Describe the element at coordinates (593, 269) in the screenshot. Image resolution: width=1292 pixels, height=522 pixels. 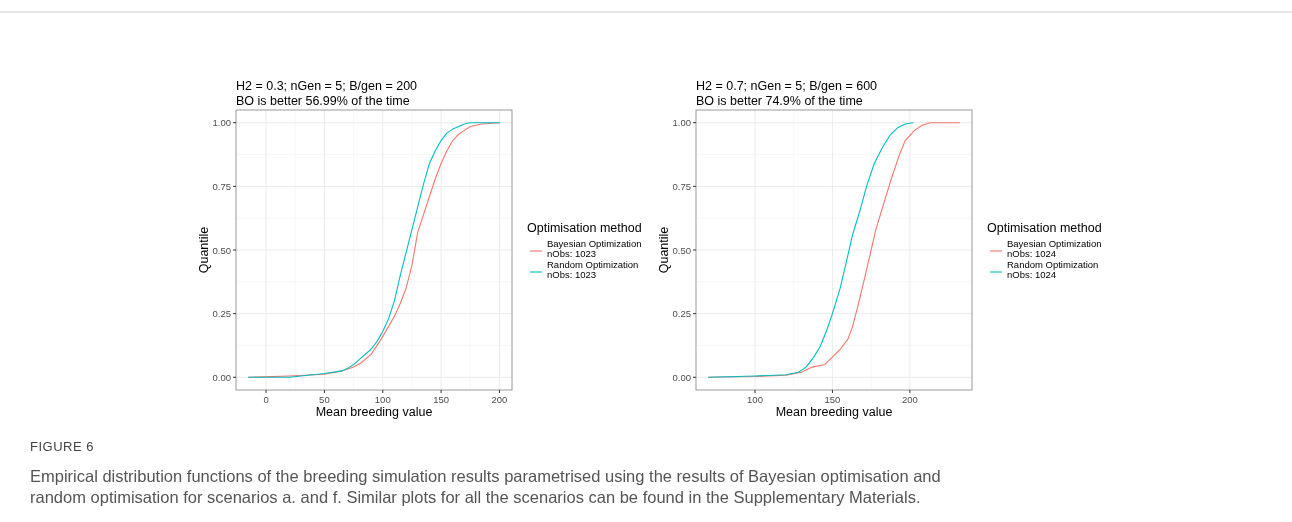
I see `legend-label: Random Optimization nObs: 1023` at that location.